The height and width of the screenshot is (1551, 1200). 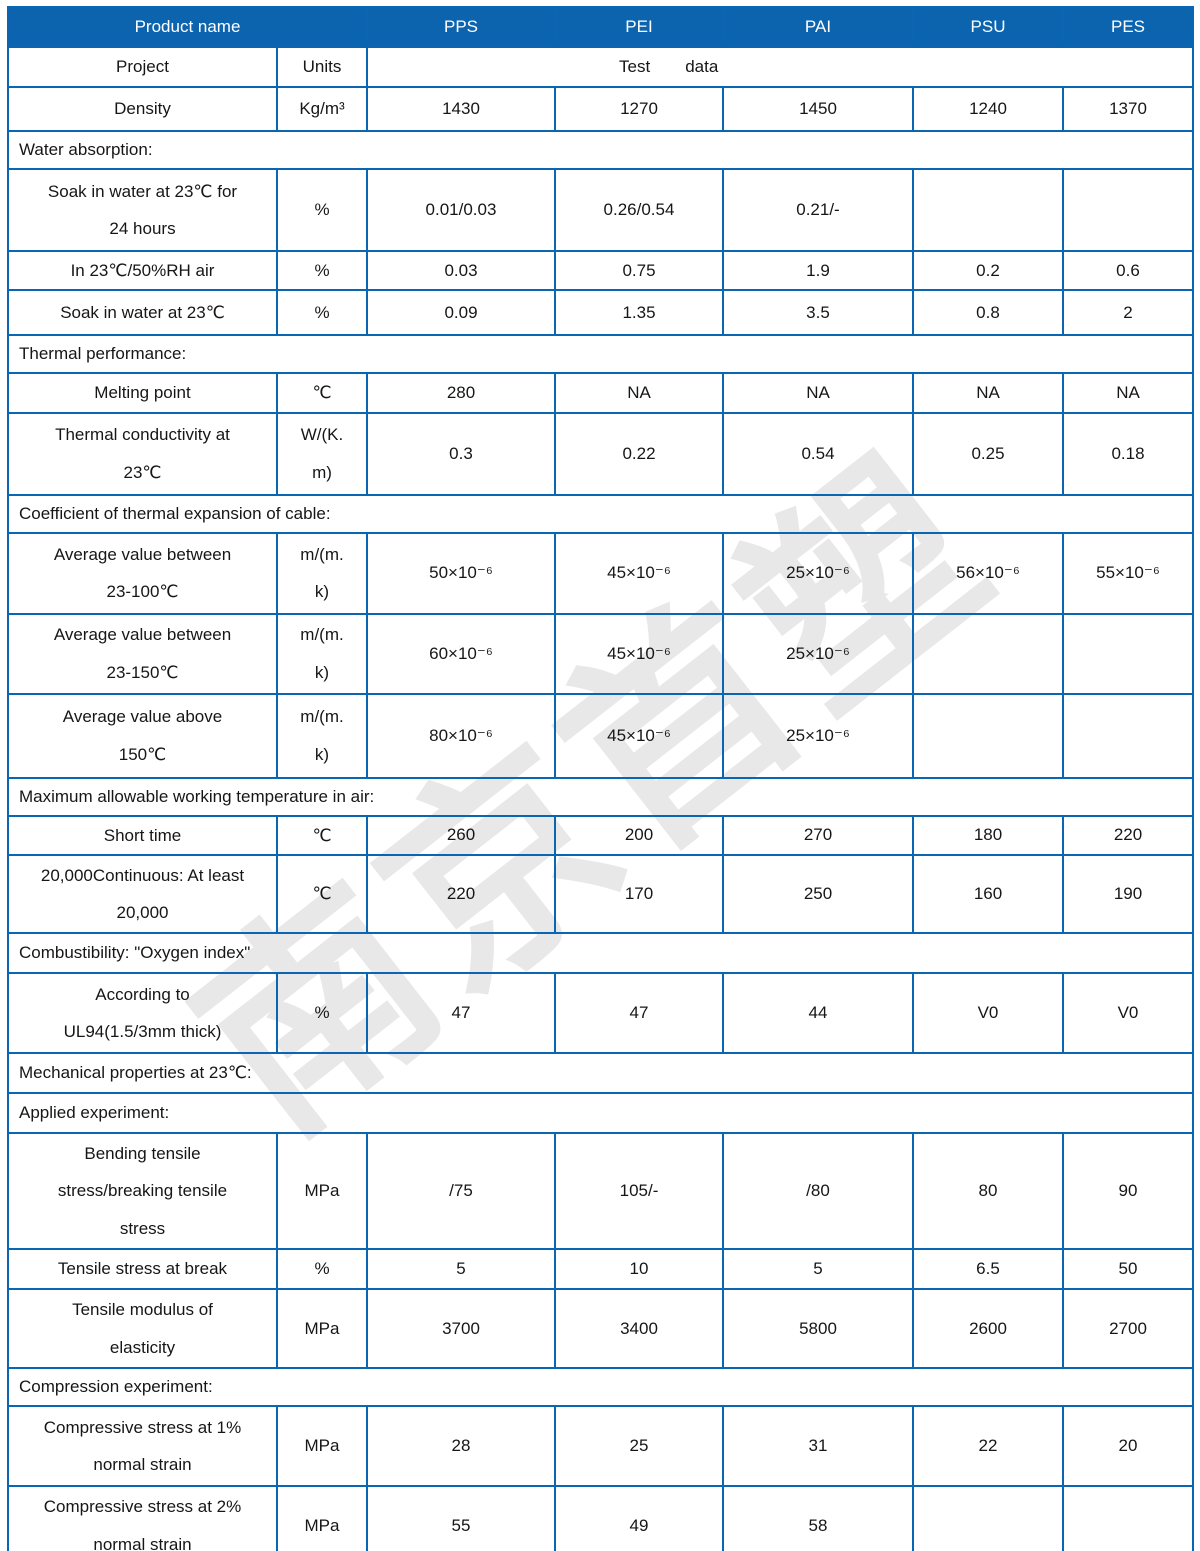 What do you see at coordinates (818, 270) in the screenshot?
I see `value-cell: 1.9` at bounding box center [818, 270].